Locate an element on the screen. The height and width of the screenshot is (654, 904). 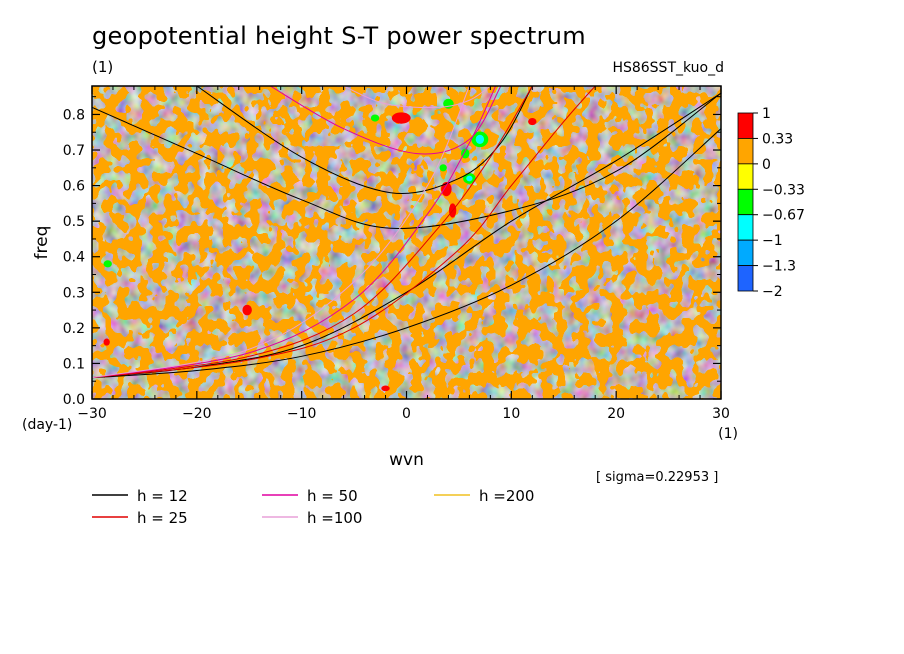
colorbar: 1 0.33 0 −0.33 −0.67 −1 −1.3 −2 is located at coordinates (771, 203).